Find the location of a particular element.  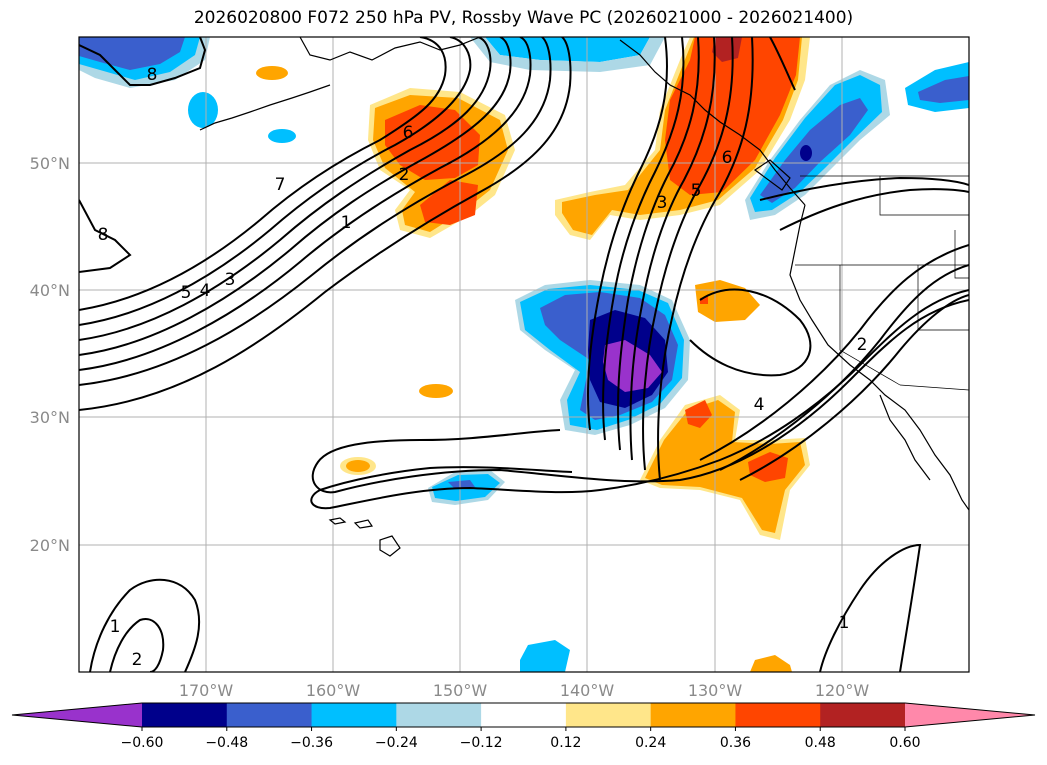

colorbar-extend-low is located at coordinates (77, 715).